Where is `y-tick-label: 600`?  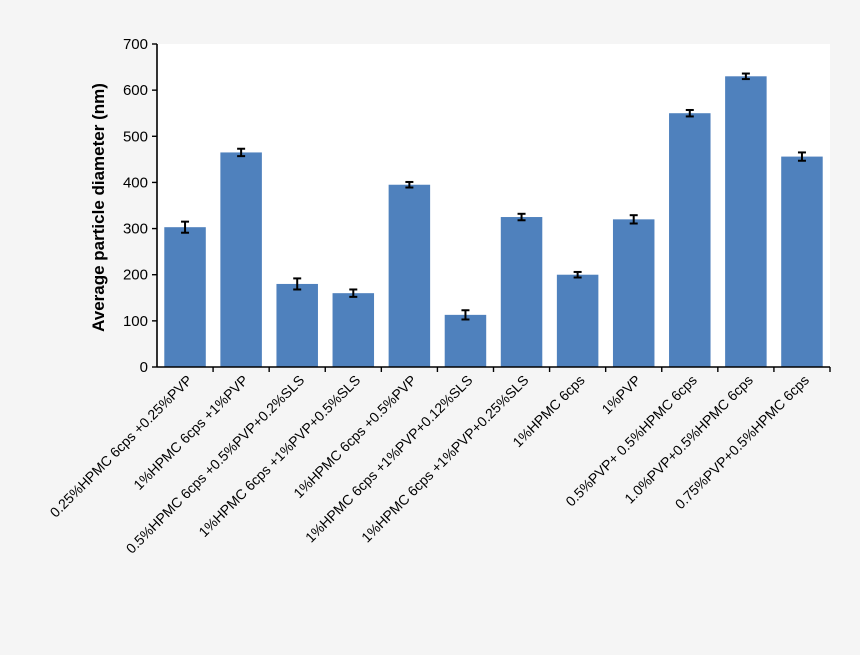 y-tick-label: 600 is located at coordinates (135, 90).